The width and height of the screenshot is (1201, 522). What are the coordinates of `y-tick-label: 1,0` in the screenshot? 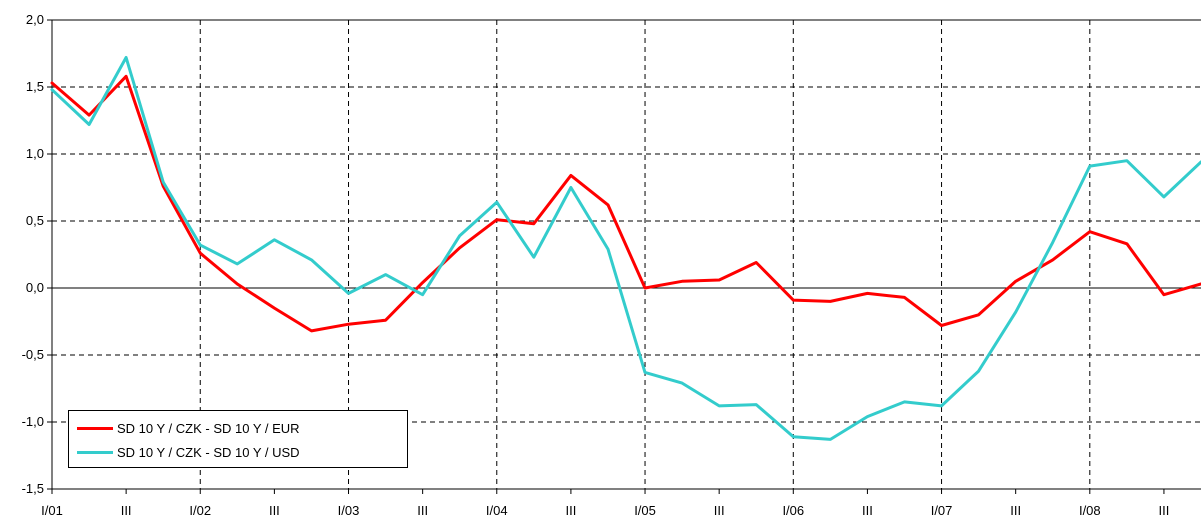 It's located at (35, 153).